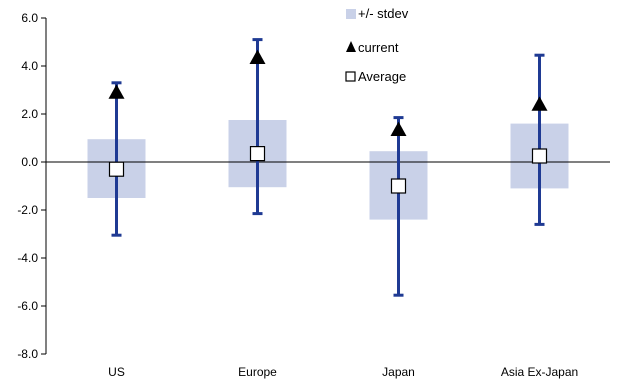  Describe the element at coordinates (27, 306) in the screenshot. I see `y-tick-label: -6.0` at that location.